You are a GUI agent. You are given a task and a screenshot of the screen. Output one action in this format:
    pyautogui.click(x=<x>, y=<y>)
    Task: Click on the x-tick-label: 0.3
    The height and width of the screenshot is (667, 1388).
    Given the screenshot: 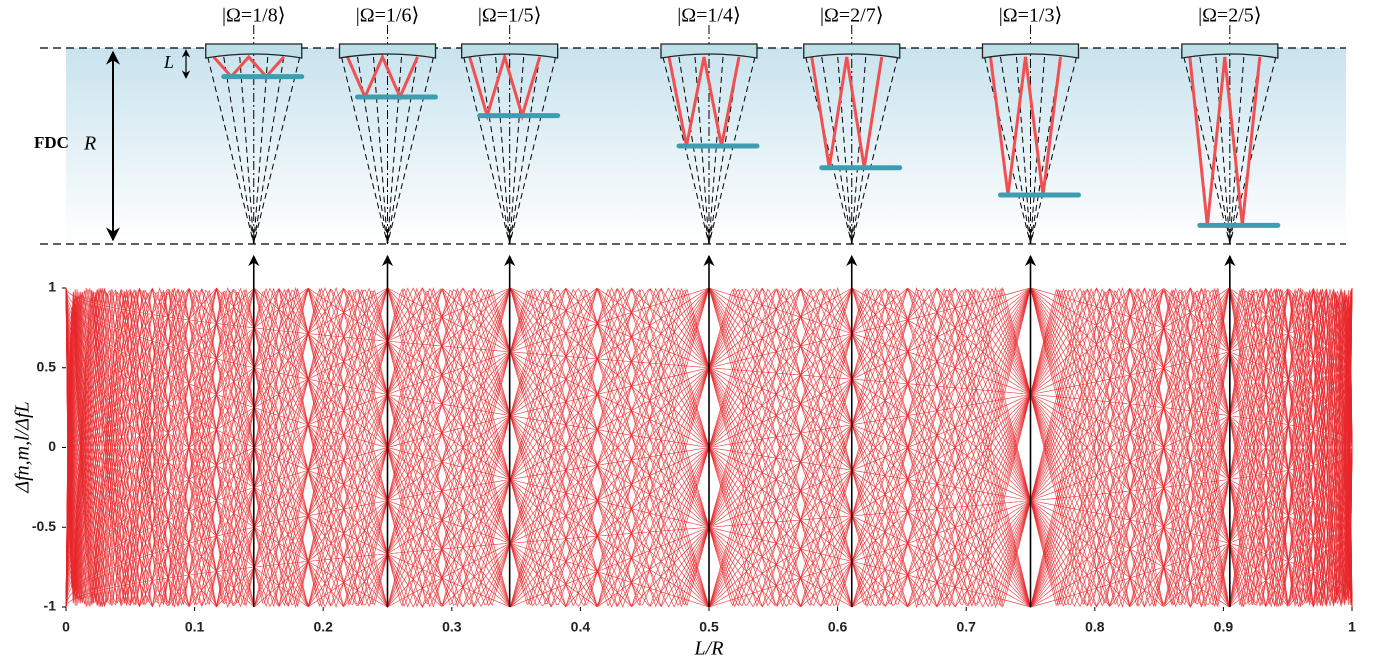 What is the action you would take?
    pyautogui.click(x=452, y=627)
    